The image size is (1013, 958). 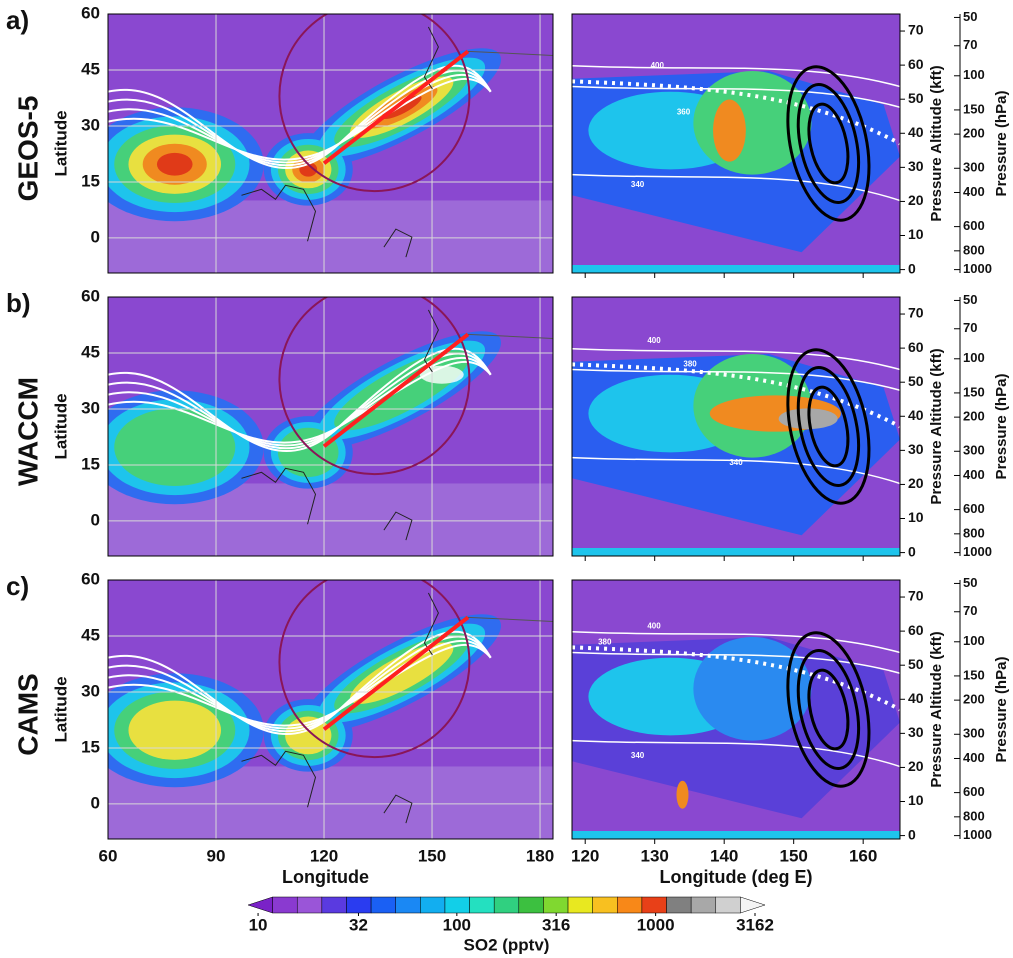 What do you see at coordinates (90, 746) in the screenshot?
I see `y-tick-label: 15` at bounding box center [90, 746].